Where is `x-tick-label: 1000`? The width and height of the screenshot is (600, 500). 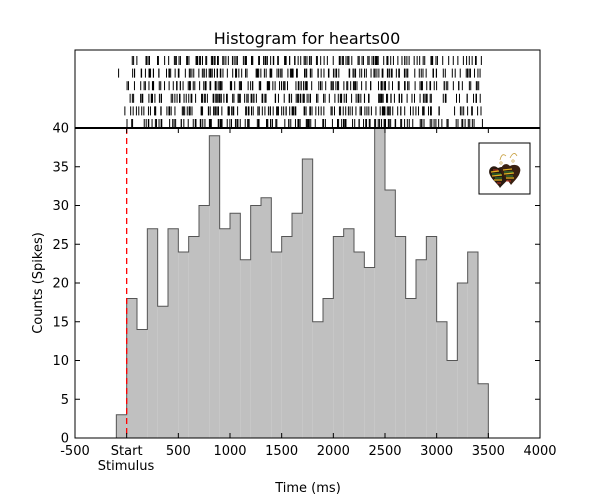 x-tick-label: 1000 is located at coordinates (229, 451).